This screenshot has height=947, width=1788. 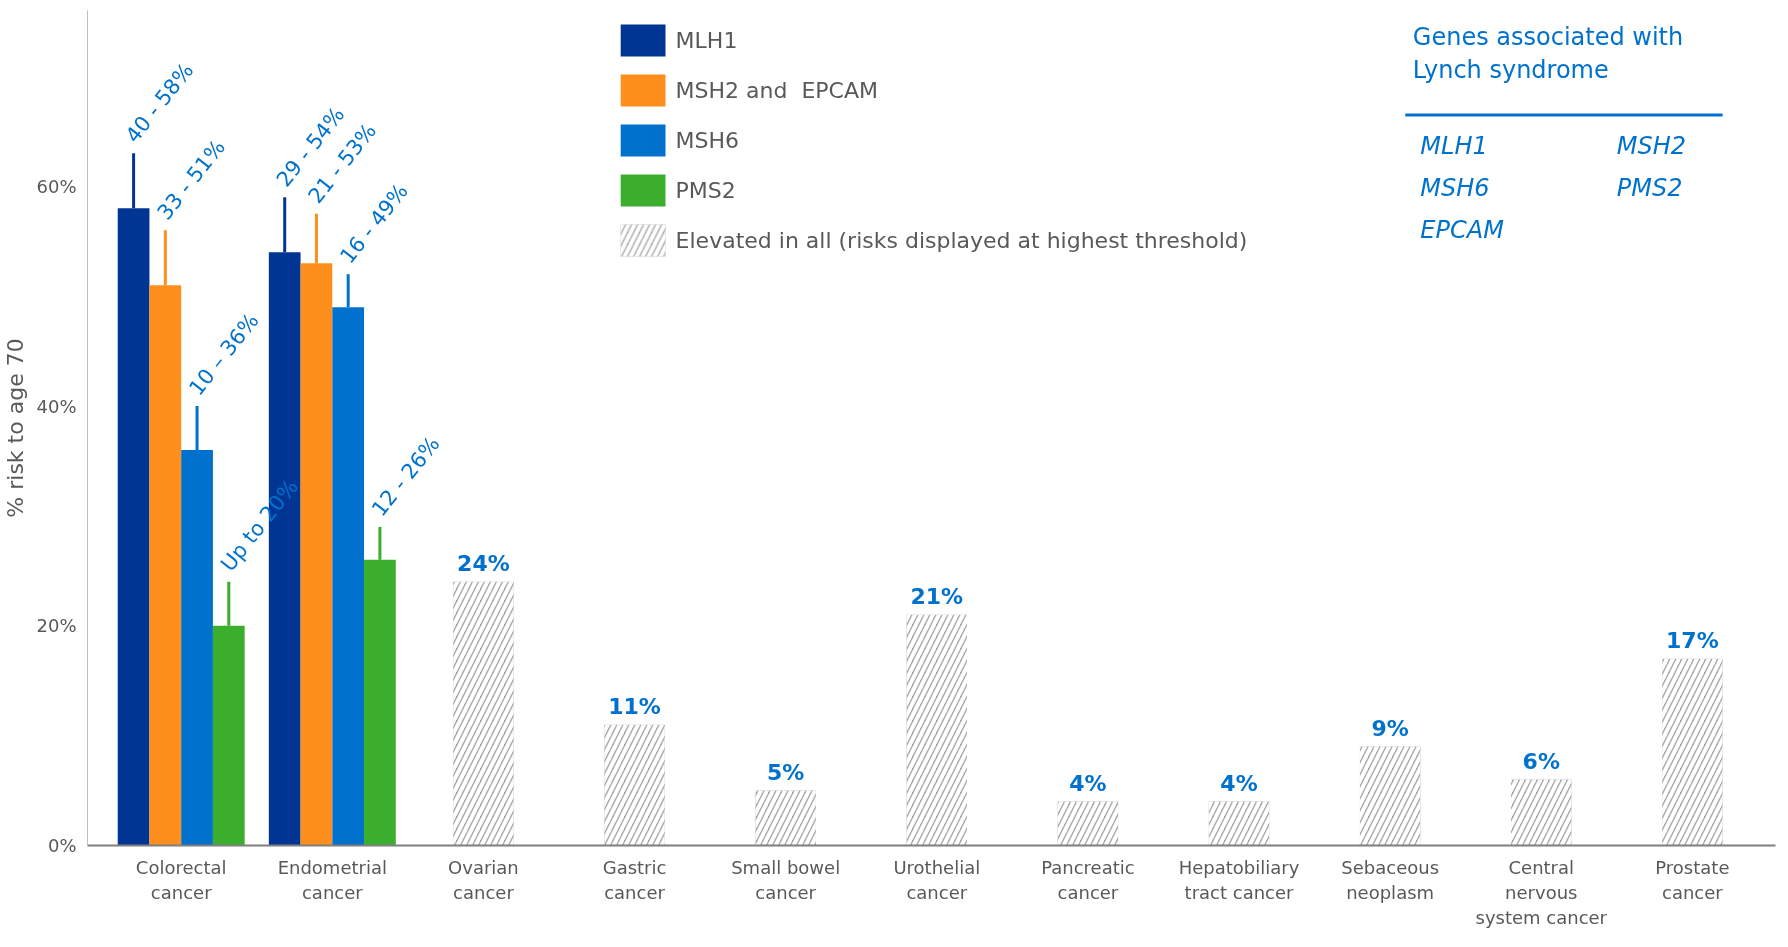 I want to click on x-tick-label: Ovarian cancer, so click(x=483, y=879).